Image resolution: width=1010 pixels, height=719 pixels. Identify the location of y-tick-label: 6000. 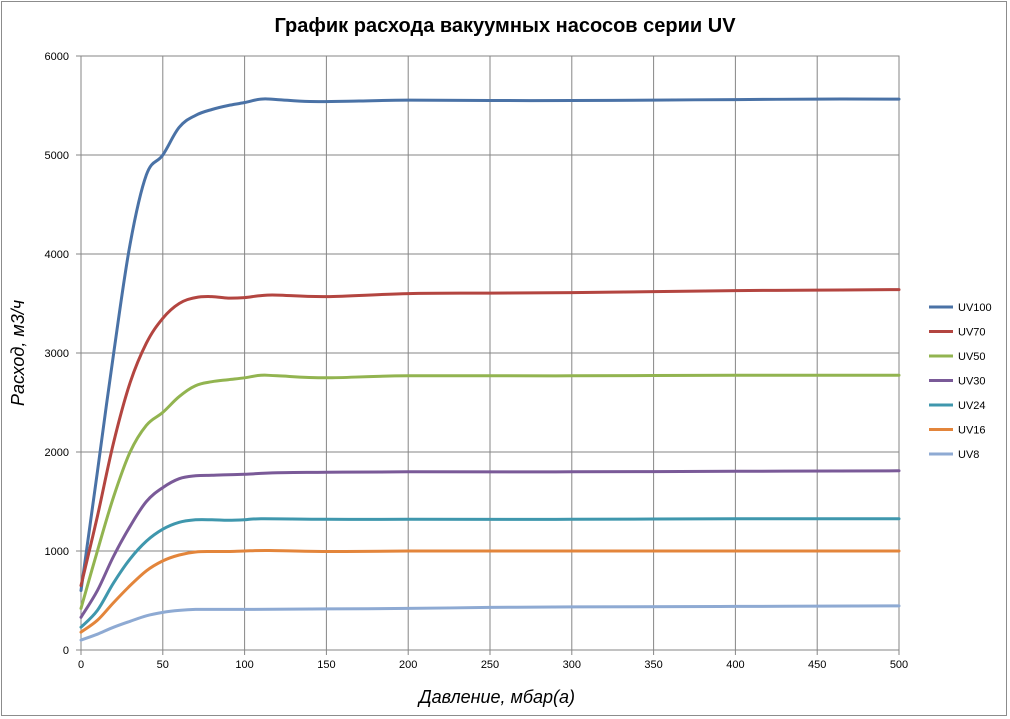
(57, 57).